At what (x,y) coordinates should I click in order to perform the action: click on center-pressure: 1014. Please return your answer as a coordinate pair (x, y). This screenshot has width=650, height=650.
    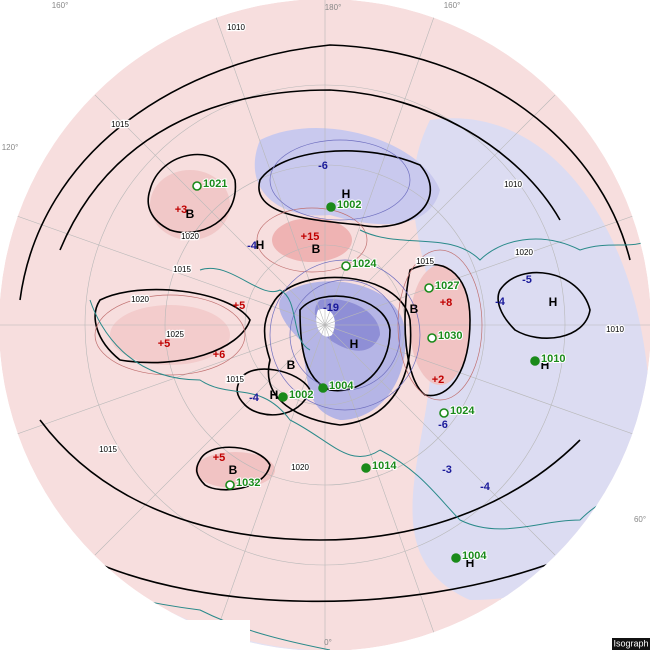
    Looking at the image, I should click on (384, 466).